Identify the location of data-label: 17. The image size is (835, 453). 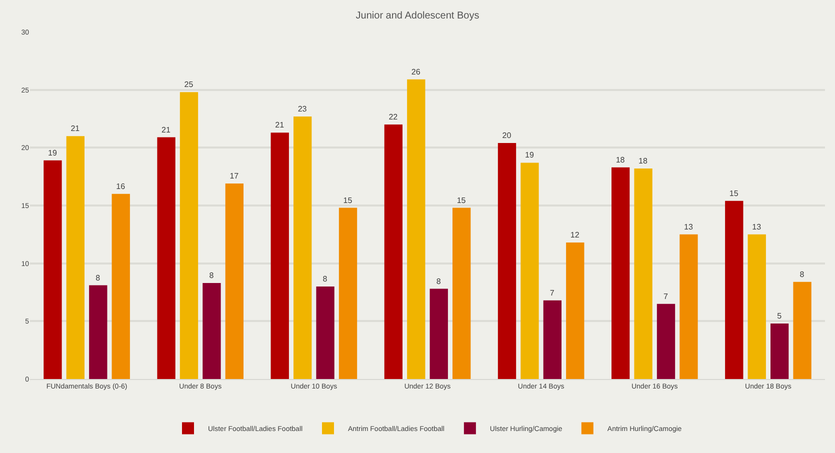
(235, 176).